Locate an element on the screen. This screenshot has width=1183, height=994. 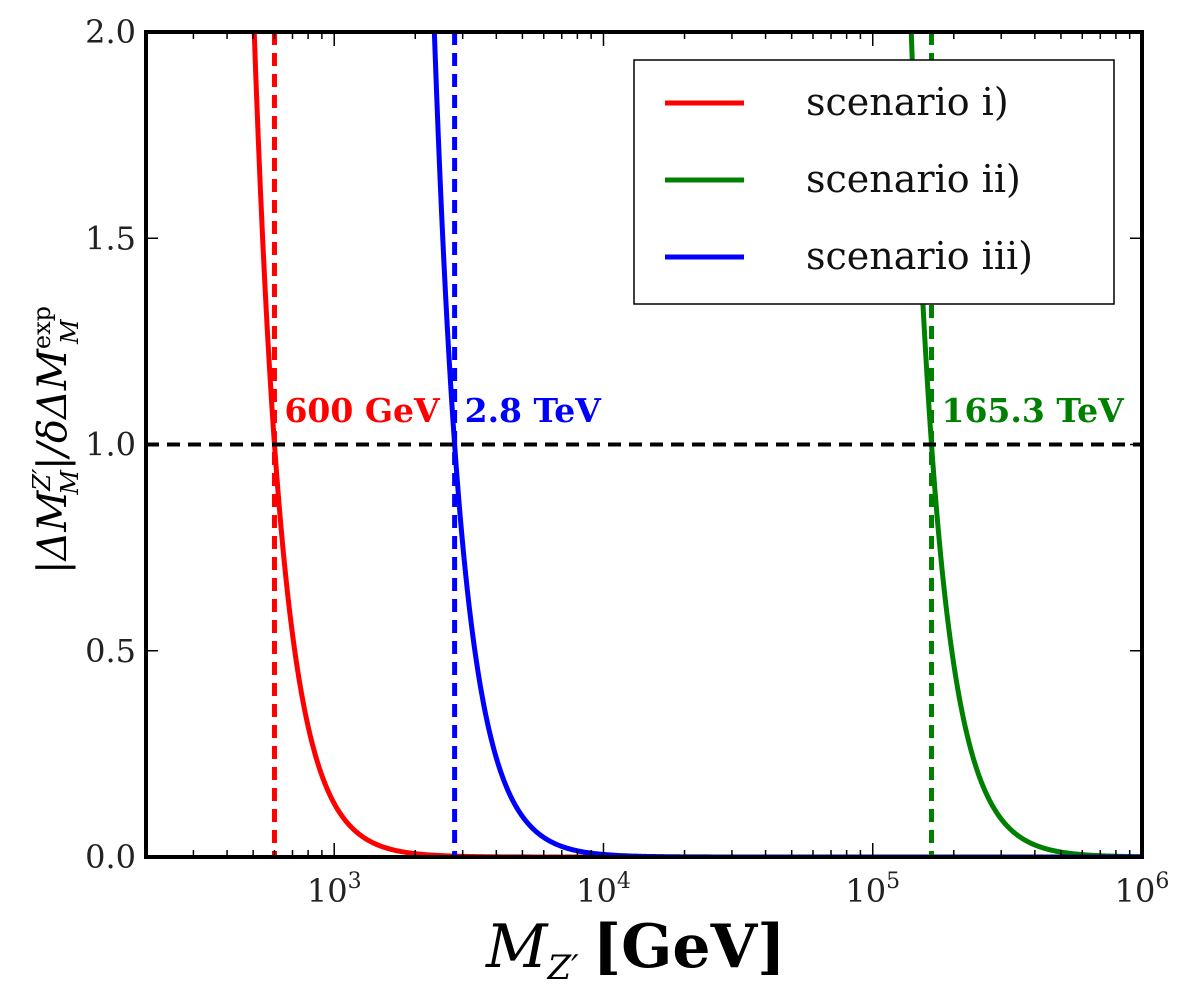
y-tick-label: 1.0 is located at coordinates (110, 445).